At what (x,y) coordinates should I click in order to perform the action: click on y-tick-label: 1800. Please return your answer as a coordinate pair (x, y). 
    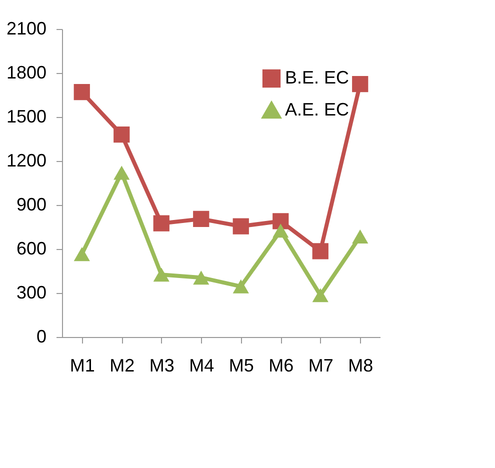
    Looking at the image, I should click on (26, 72).